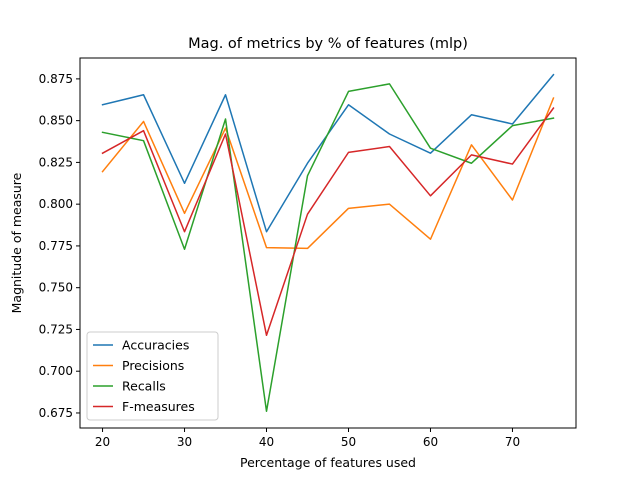 Image resolution: width=640 pixels, height=480 pixels. Describe the element at coordinates (56, 413) in the screenshot. I see `y-tick-label: 0.675` at that location.